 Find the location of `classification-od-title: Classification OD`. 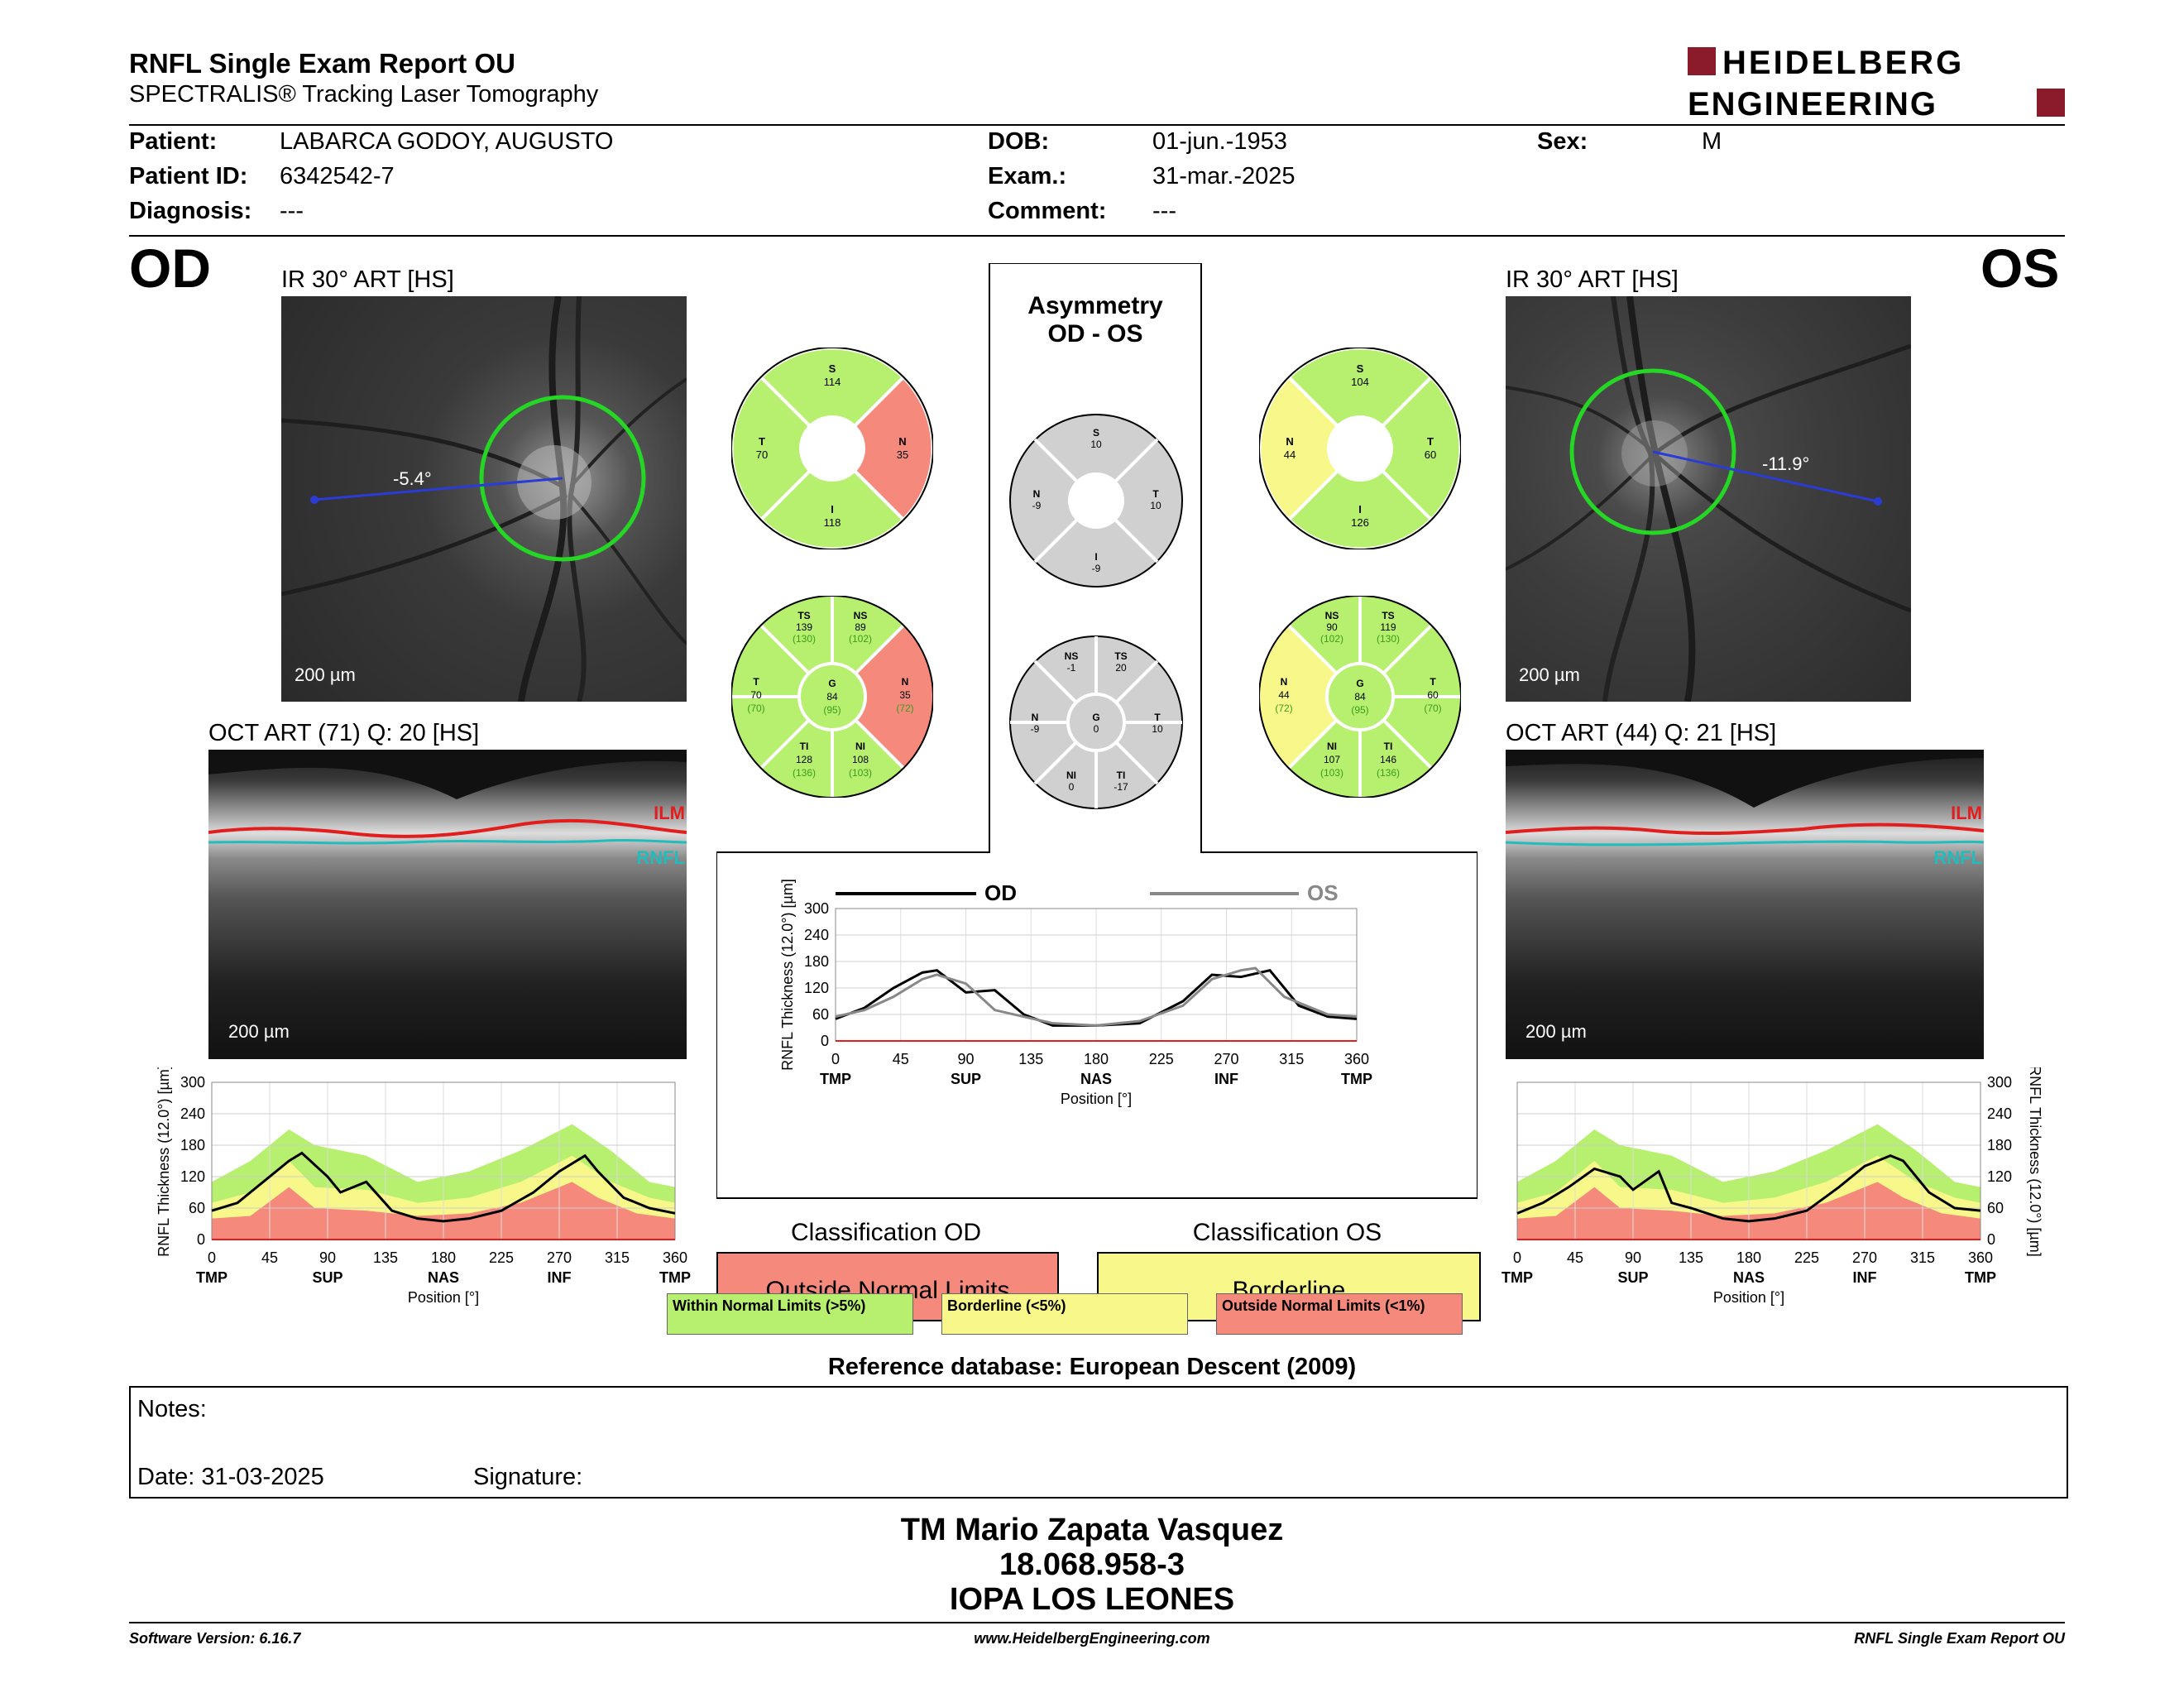

classification-od-title: Classification OD is located at coordinates (886, 1232).